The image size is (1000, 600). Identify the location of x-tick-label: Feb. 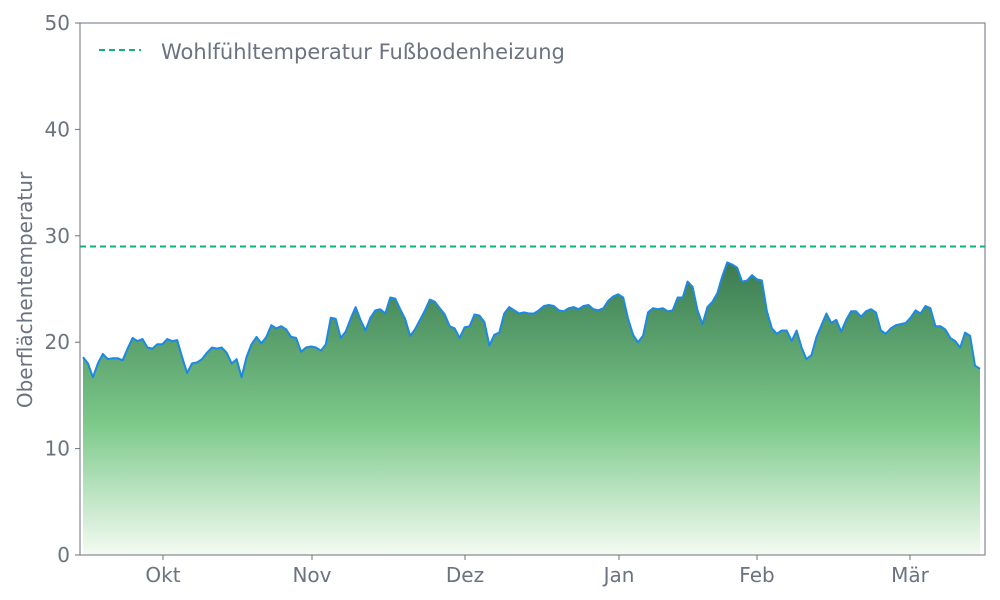
(756, 575).